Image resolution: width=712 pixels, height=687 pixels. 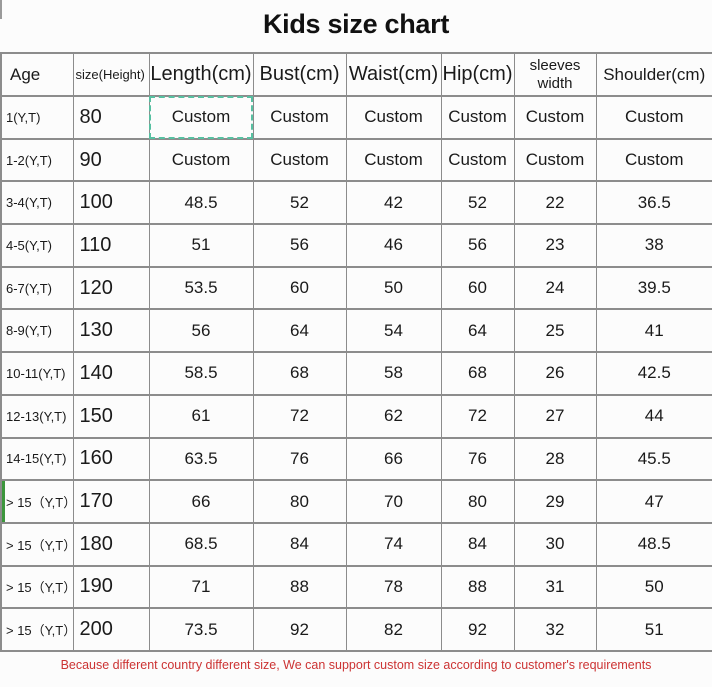 What do you see at coordinates (393, 288) in the screenshot?
I see `cell-r4-c4: 50` at bounding box center [393, 288].